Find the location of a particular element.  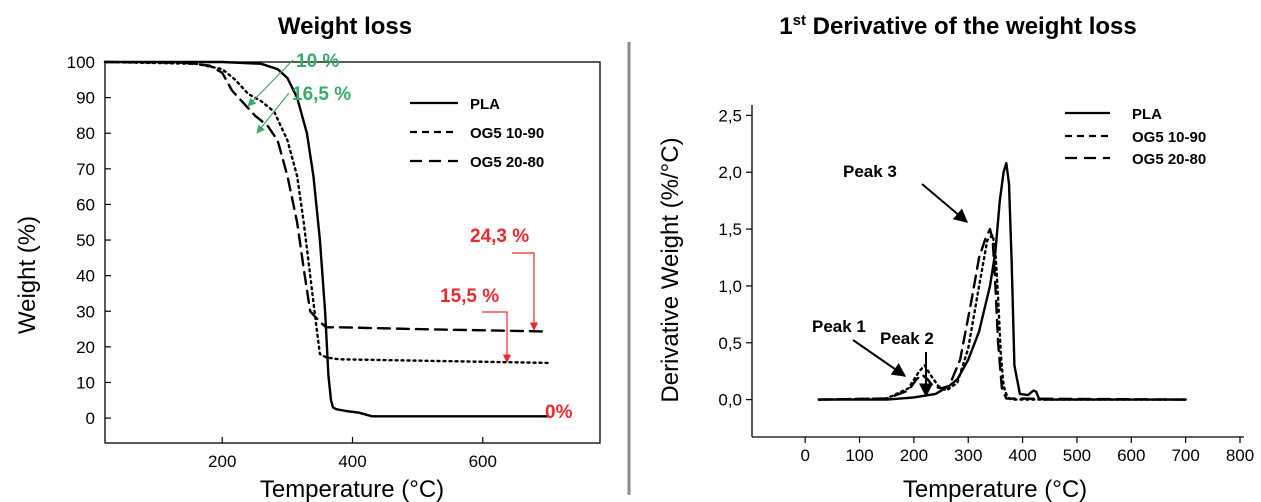

weight-loss-ylabel: Weight (%) is located at coordinates (27, 275).